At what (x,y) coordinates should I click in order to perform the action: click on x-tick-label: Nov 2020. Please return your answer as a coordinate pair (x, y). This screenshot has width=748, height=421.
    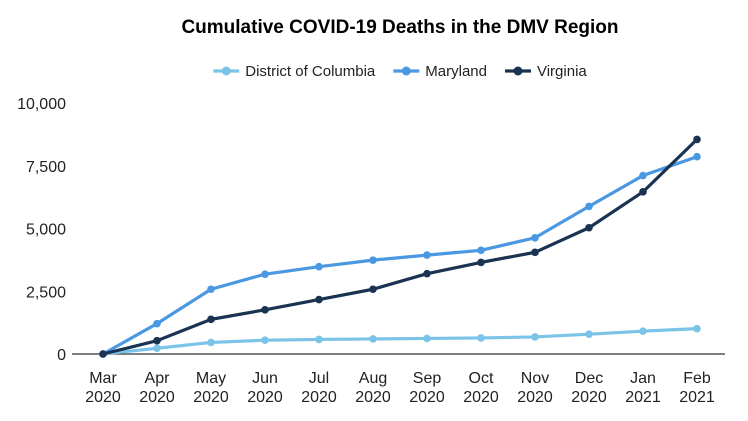
    Looking at the image, I should click on (535, 388).